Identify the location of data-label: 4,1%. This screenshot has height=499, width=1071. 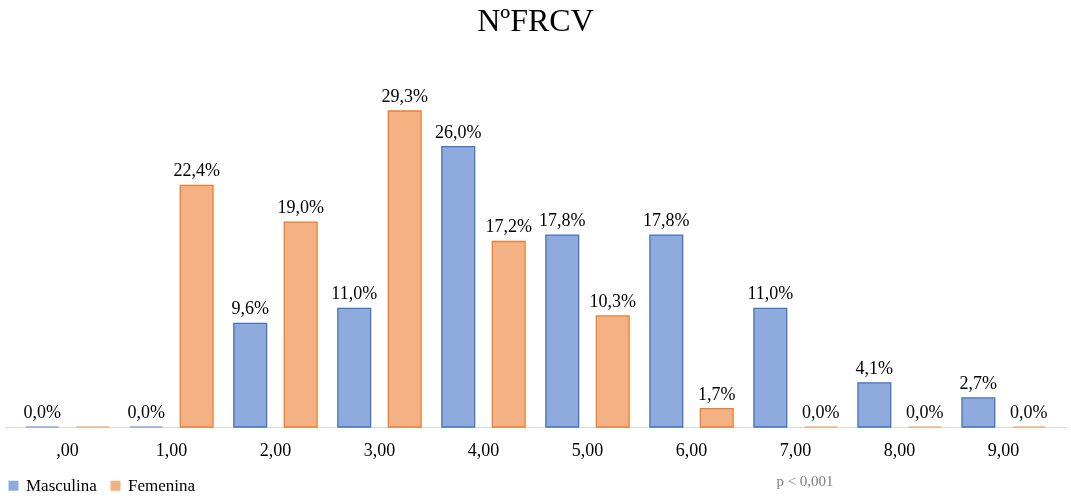
(874, 367).